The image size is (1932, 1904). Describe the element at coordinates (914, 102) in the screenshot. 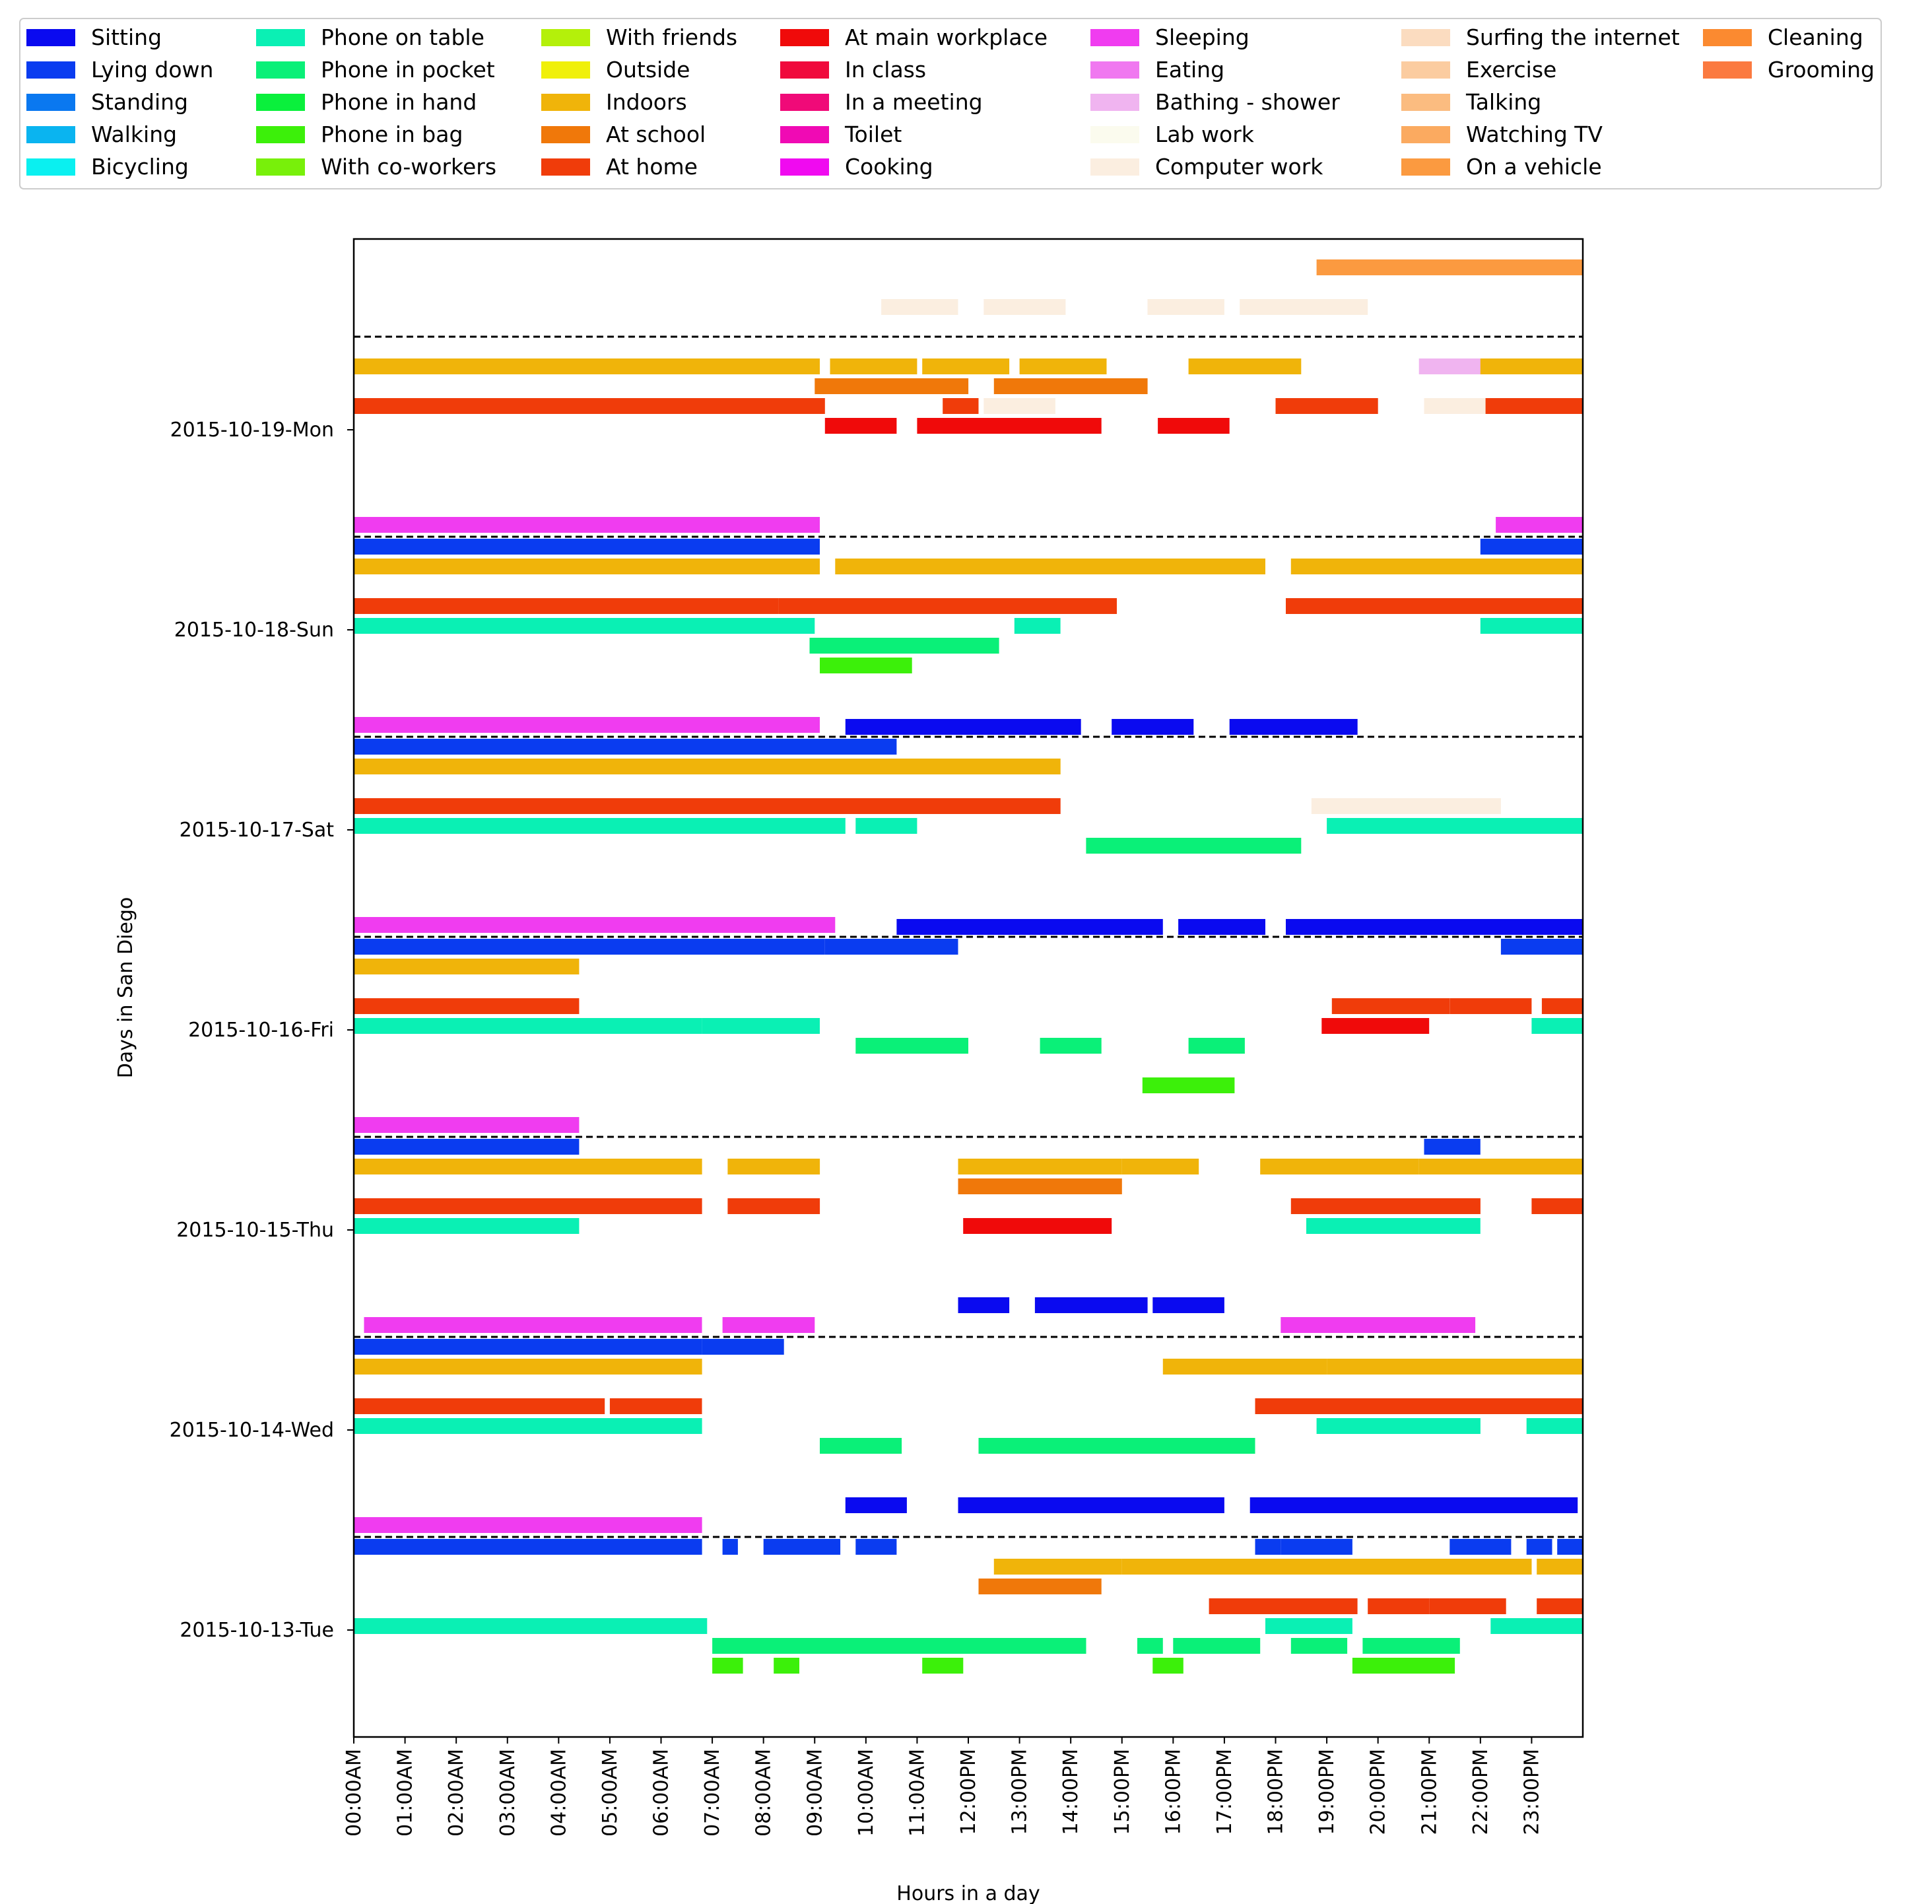

I see `legend-label: In a meeting` at that location.